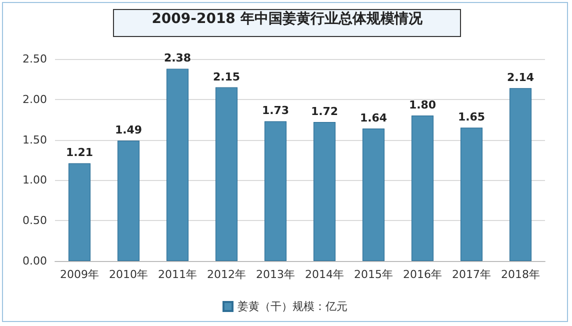 The height and width of the screenshot is (326, 572). I want to click on x-tick-label: 2018年, so click(520, 274).